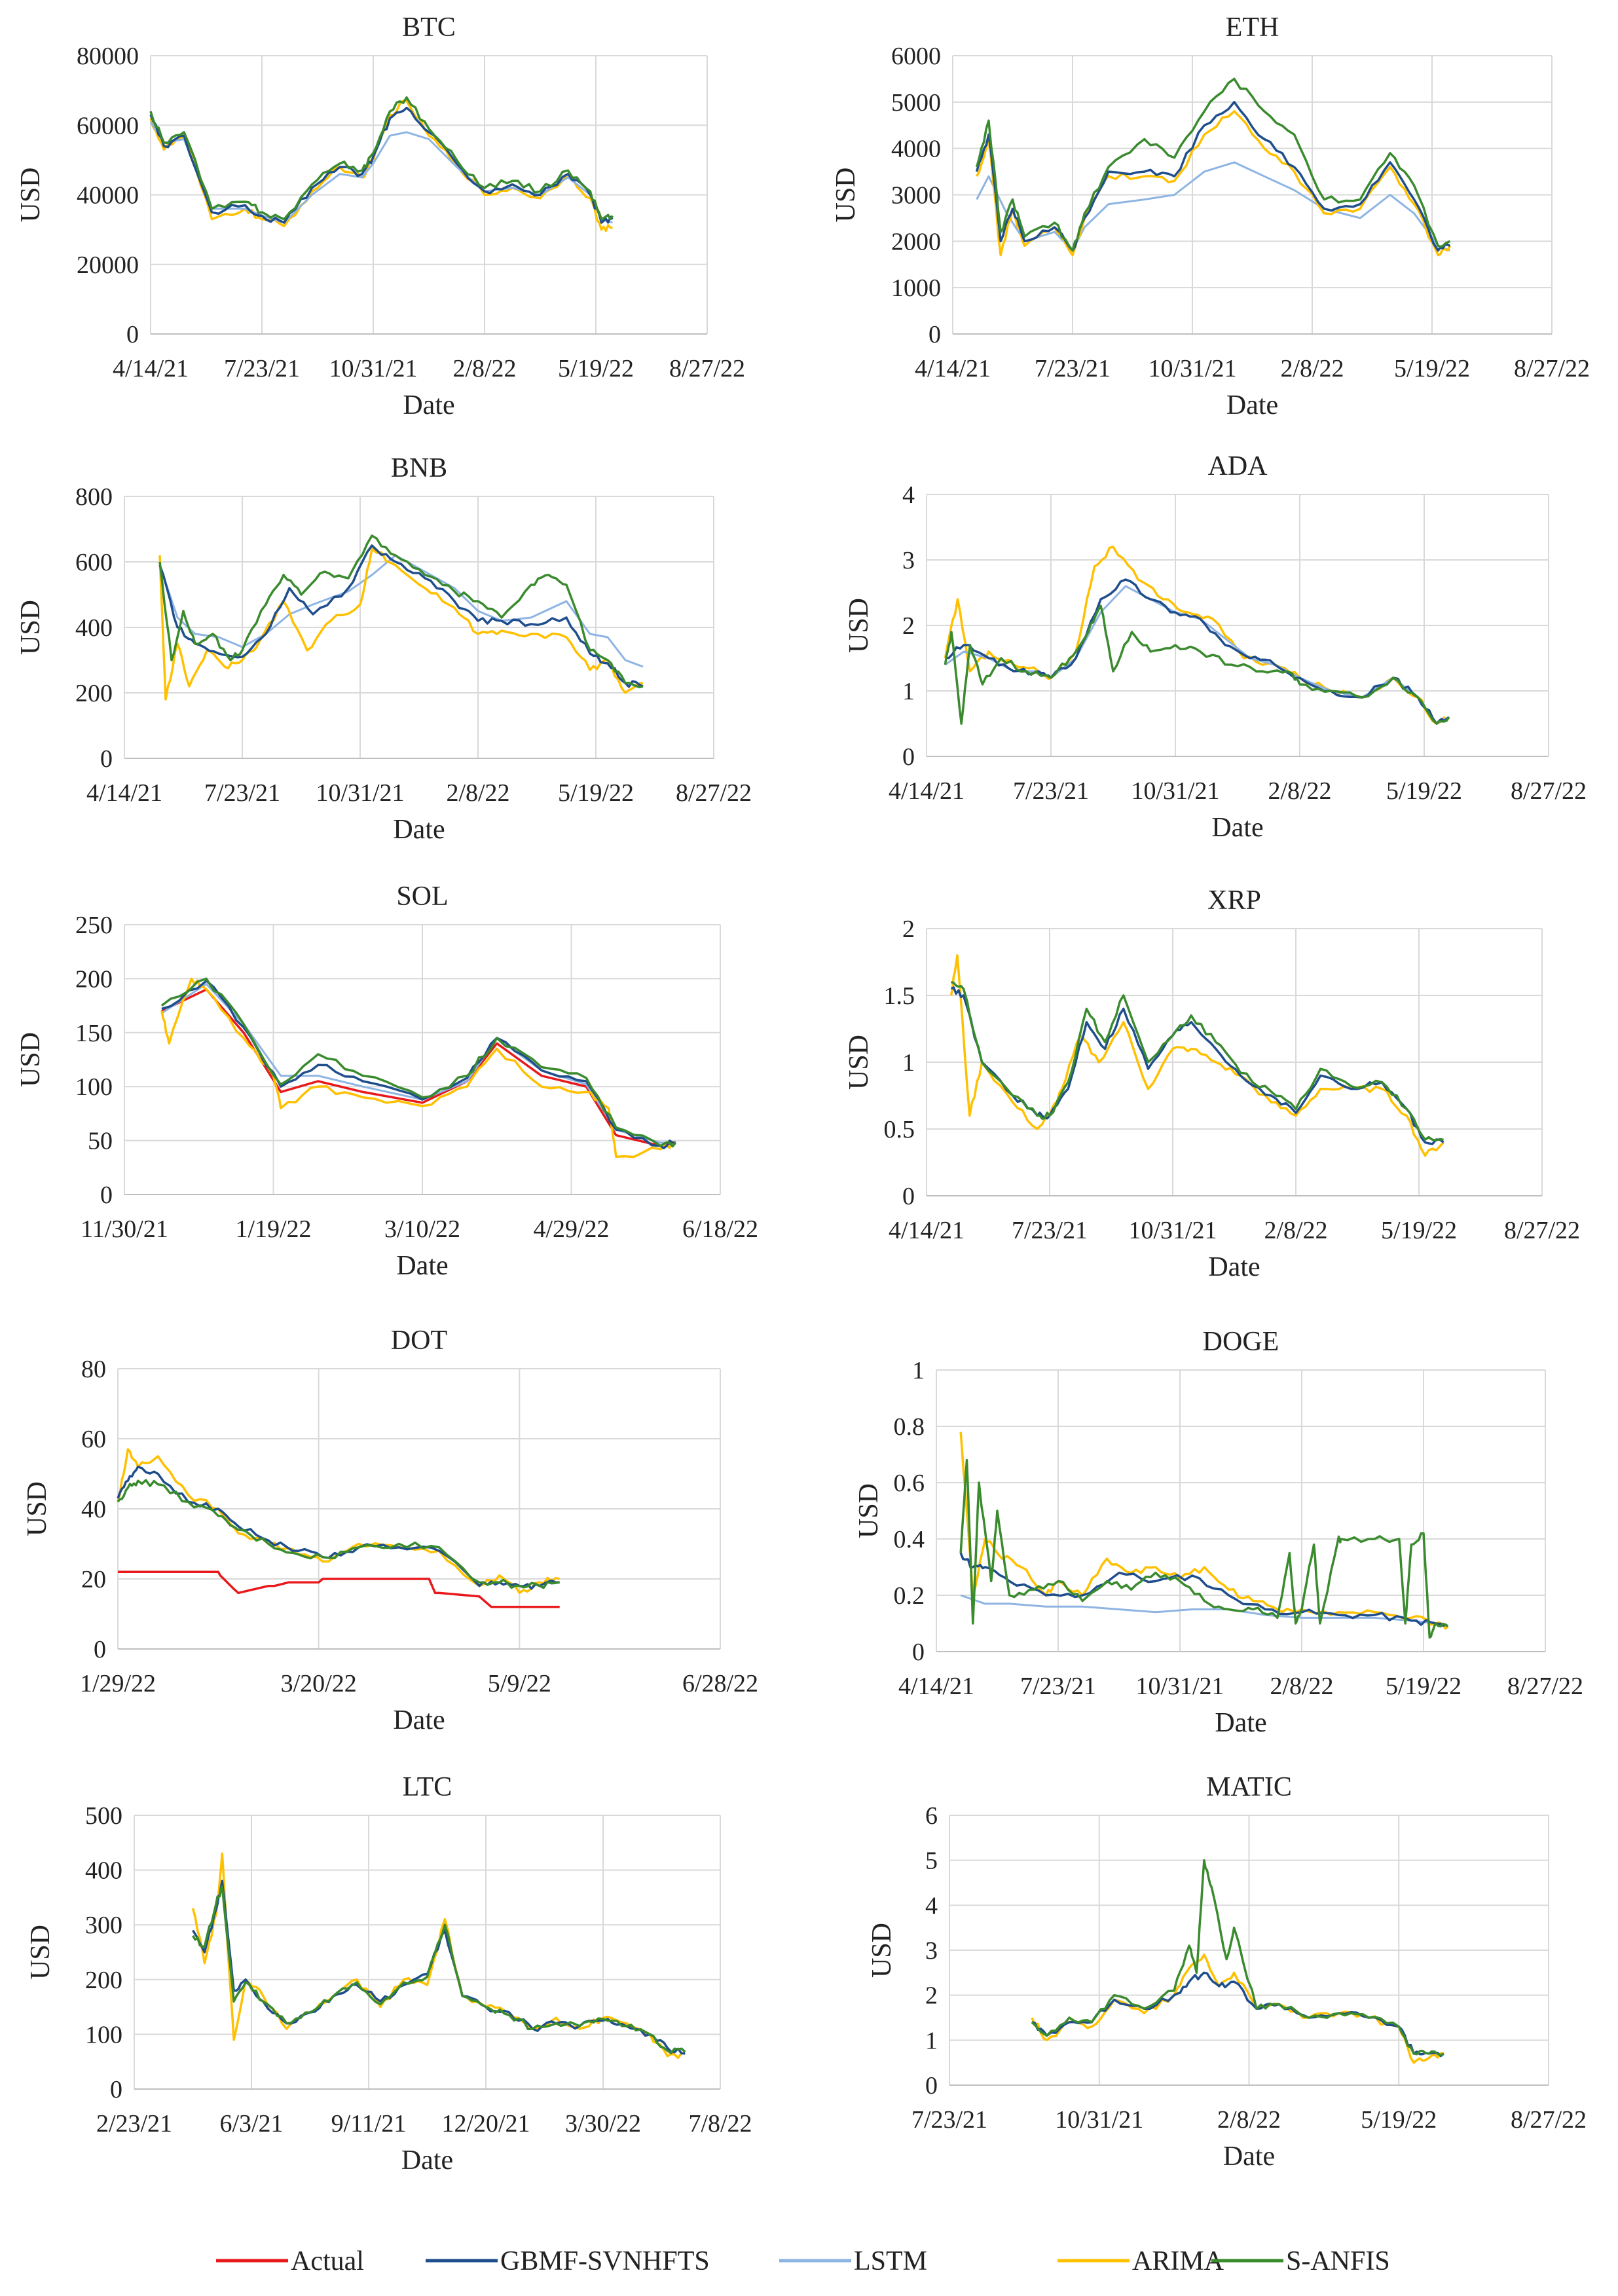  Describe the element at coordinates (94, 926) in the screenshot. I see `y-tick-label: 250` at that location.